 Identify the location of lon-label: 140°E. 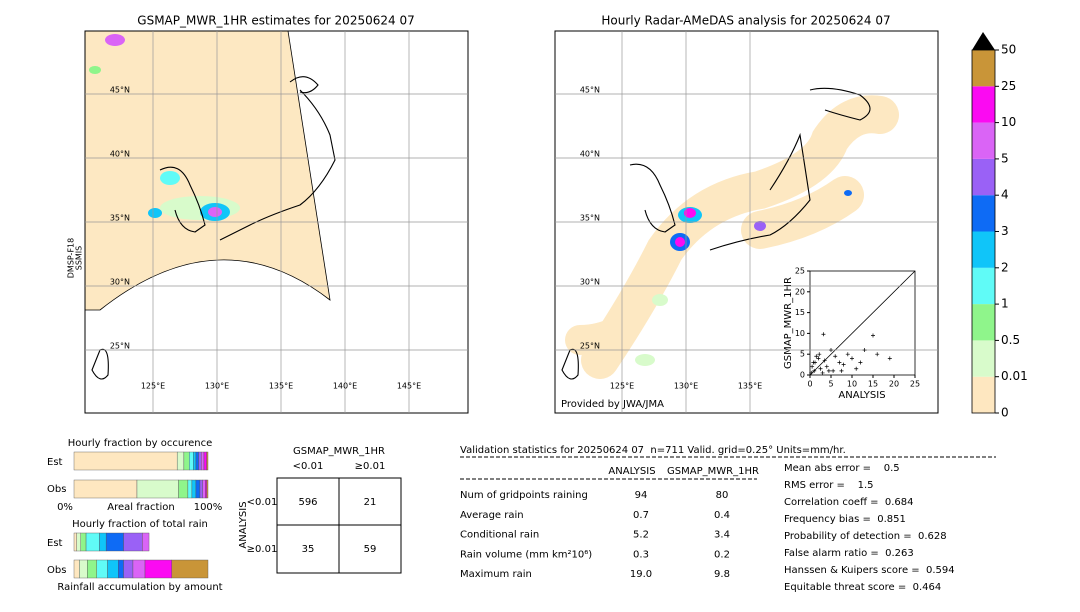
(345, 386).